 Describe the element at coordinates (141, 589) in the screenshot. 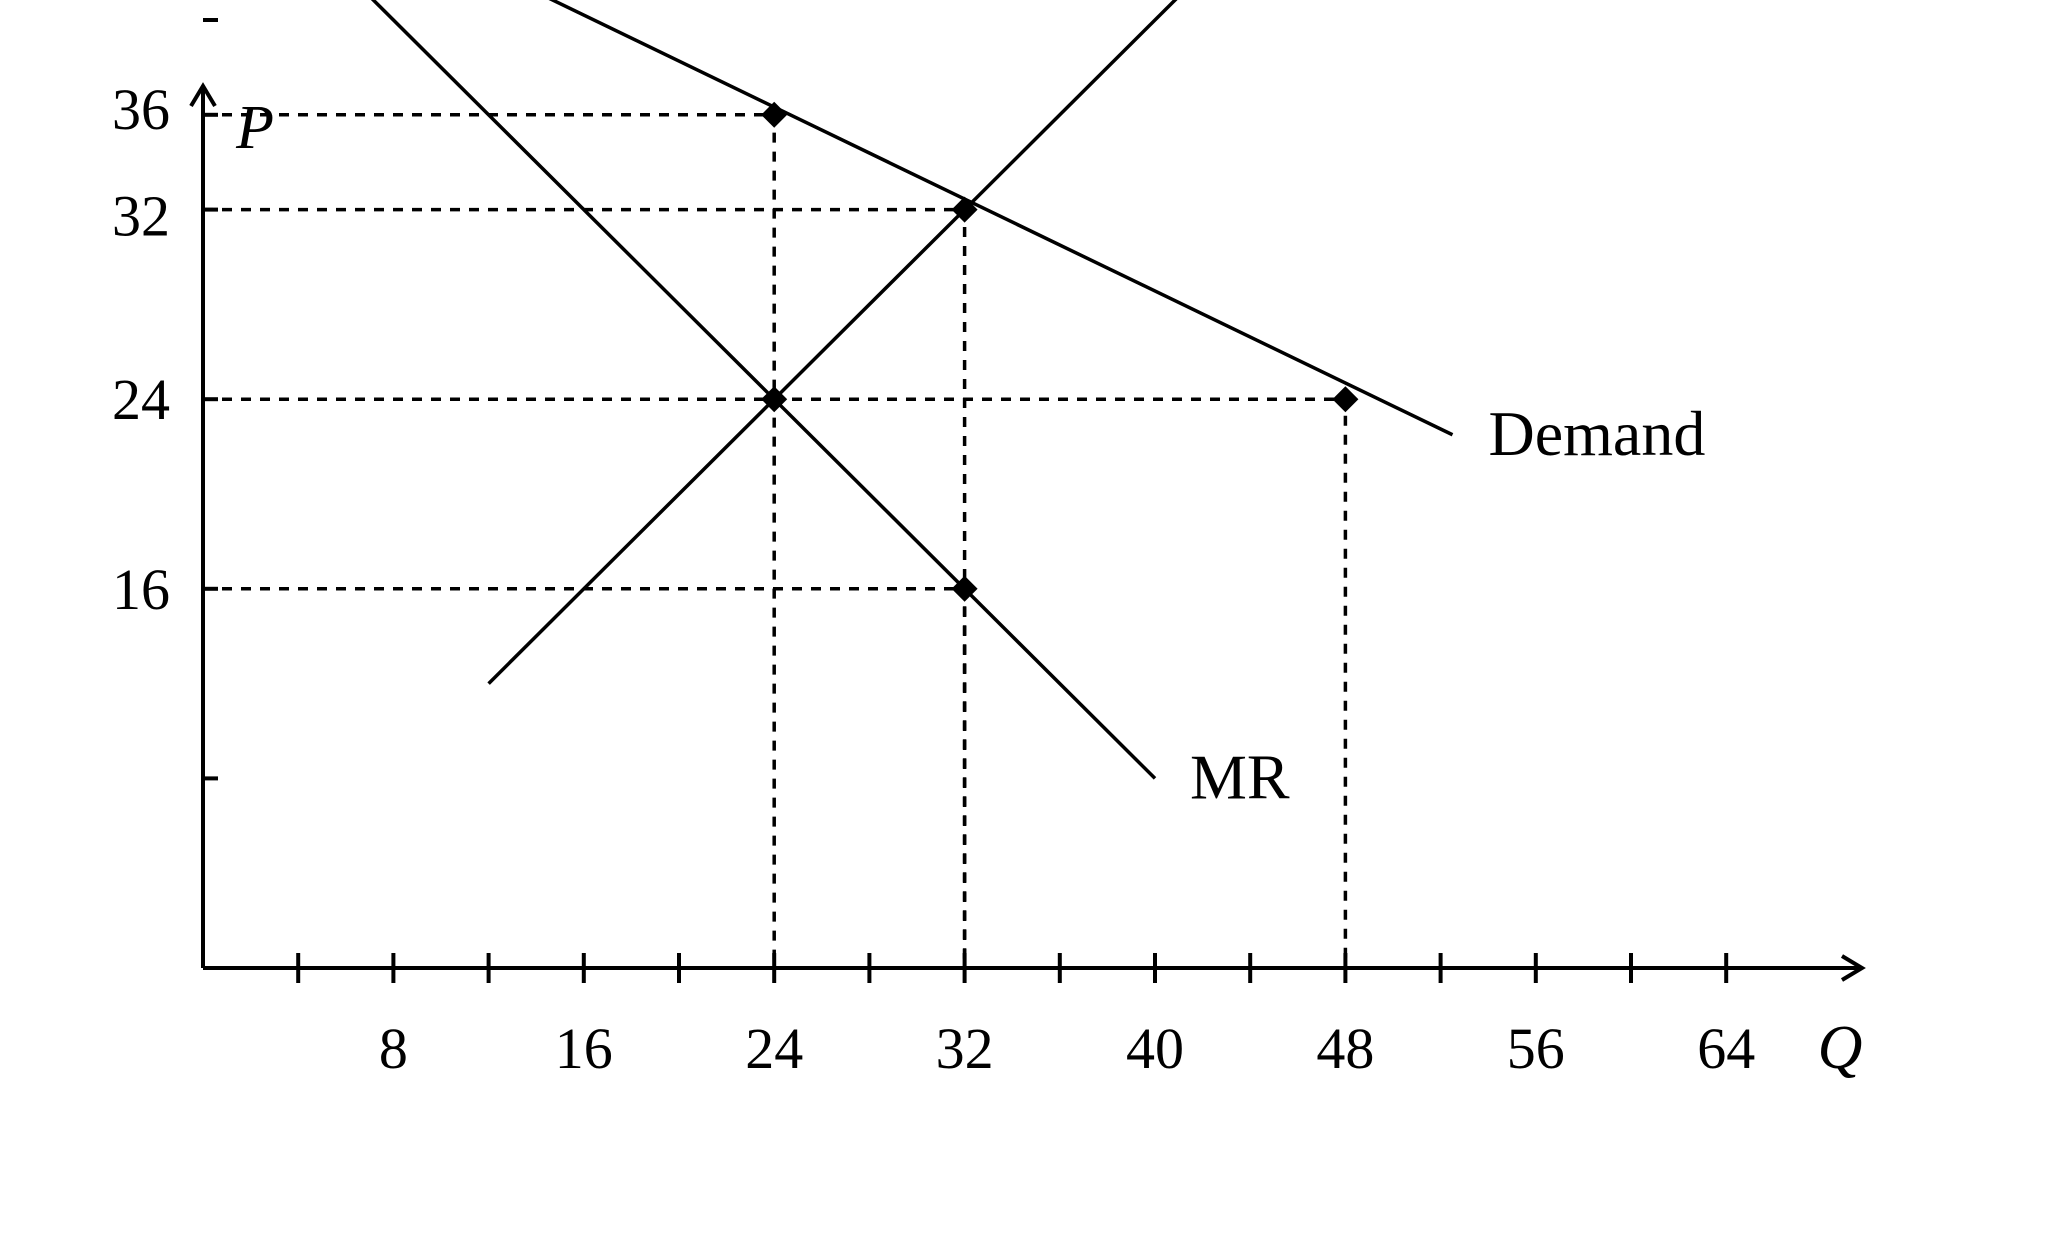

I see `y-tick-label: 16` at that location.